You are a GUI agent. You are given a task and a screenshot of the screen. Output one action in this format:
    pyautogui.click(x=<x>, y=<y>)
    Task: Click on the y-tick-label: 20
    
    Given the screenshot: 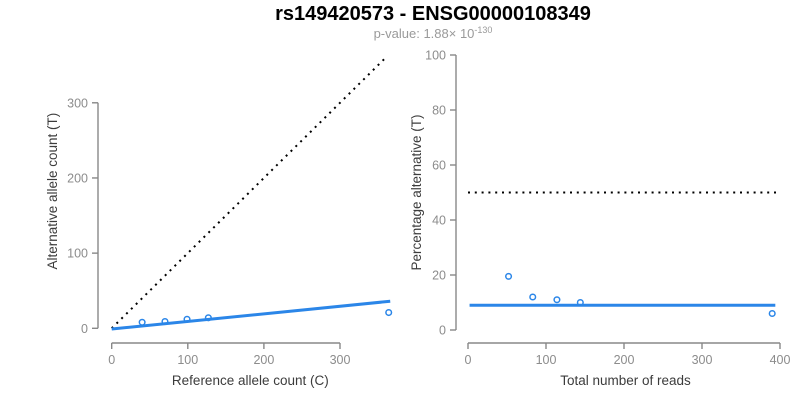 What is the action you would take?
    pyautogui.click(x=439, y=276)
    